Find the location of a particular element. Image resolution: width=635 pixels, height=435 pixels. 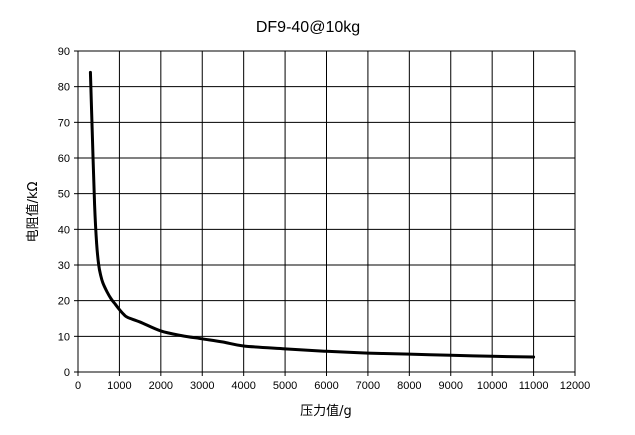

x-tick-label: 11000 is located at coordinates (534, 386).